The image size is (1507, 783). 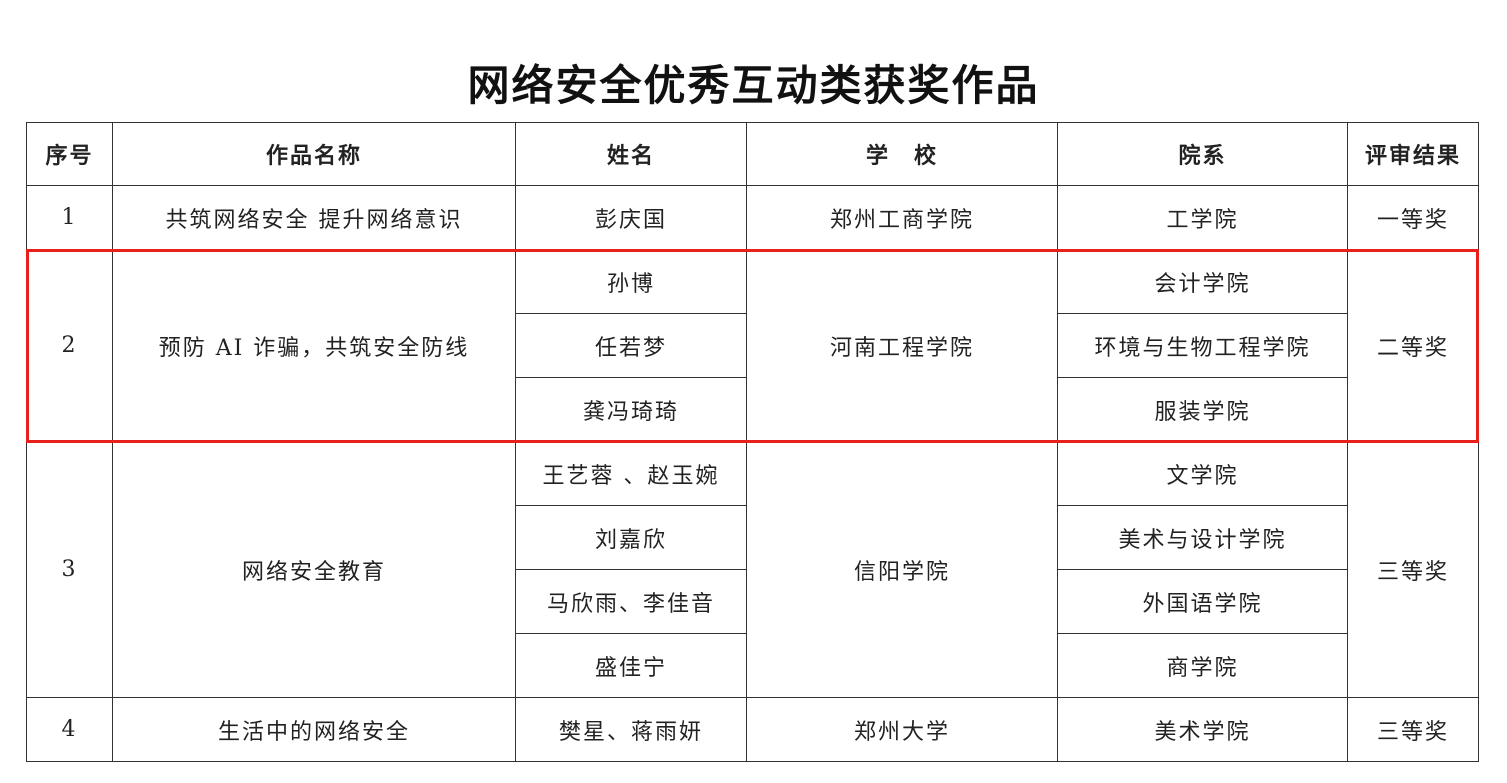 What do you see at coordinates (902, 217) in the screenshot?
I see `cell-school: 郑州工商学院` at bounding box center [902, 217].